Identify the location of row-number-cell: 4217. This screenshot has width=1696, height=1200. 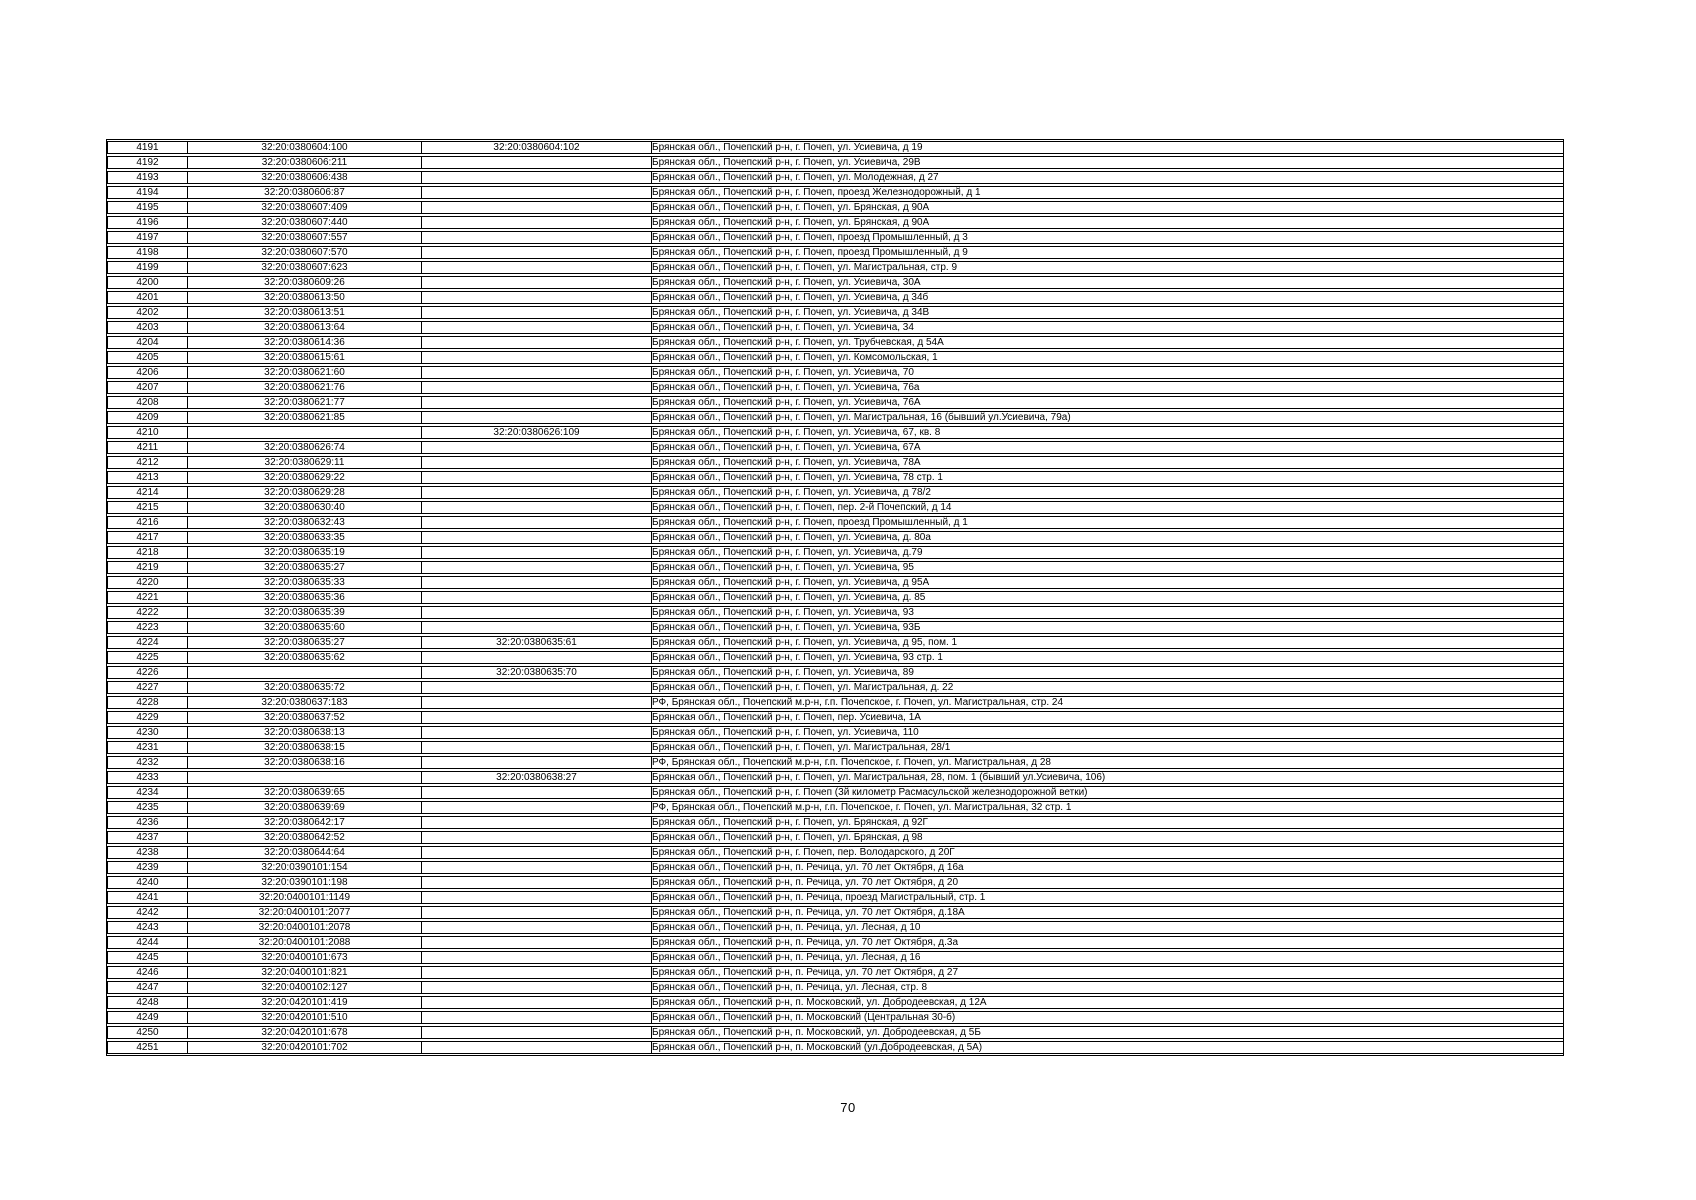
(147, 537).